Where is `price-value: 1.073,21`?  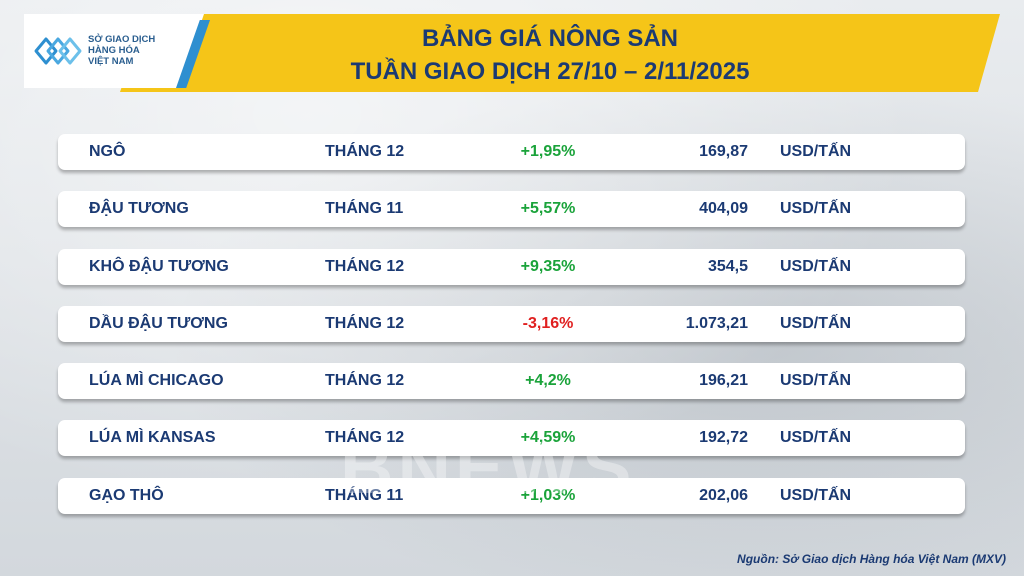
price-value: 1.073,21 is located at coordinates (716, 323).